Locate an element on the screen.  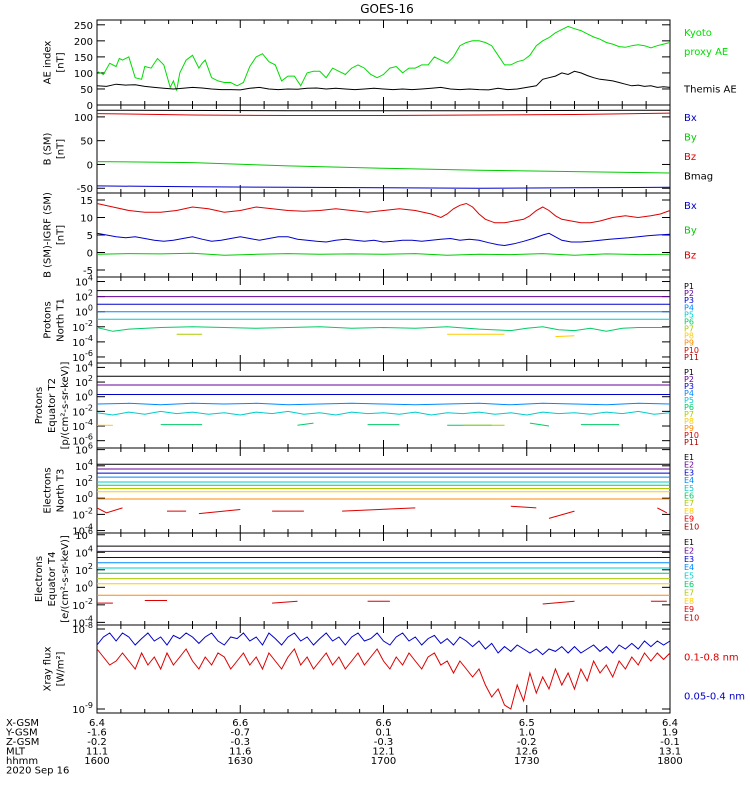
legend-label: Bx is located at coordinates (690, 118).